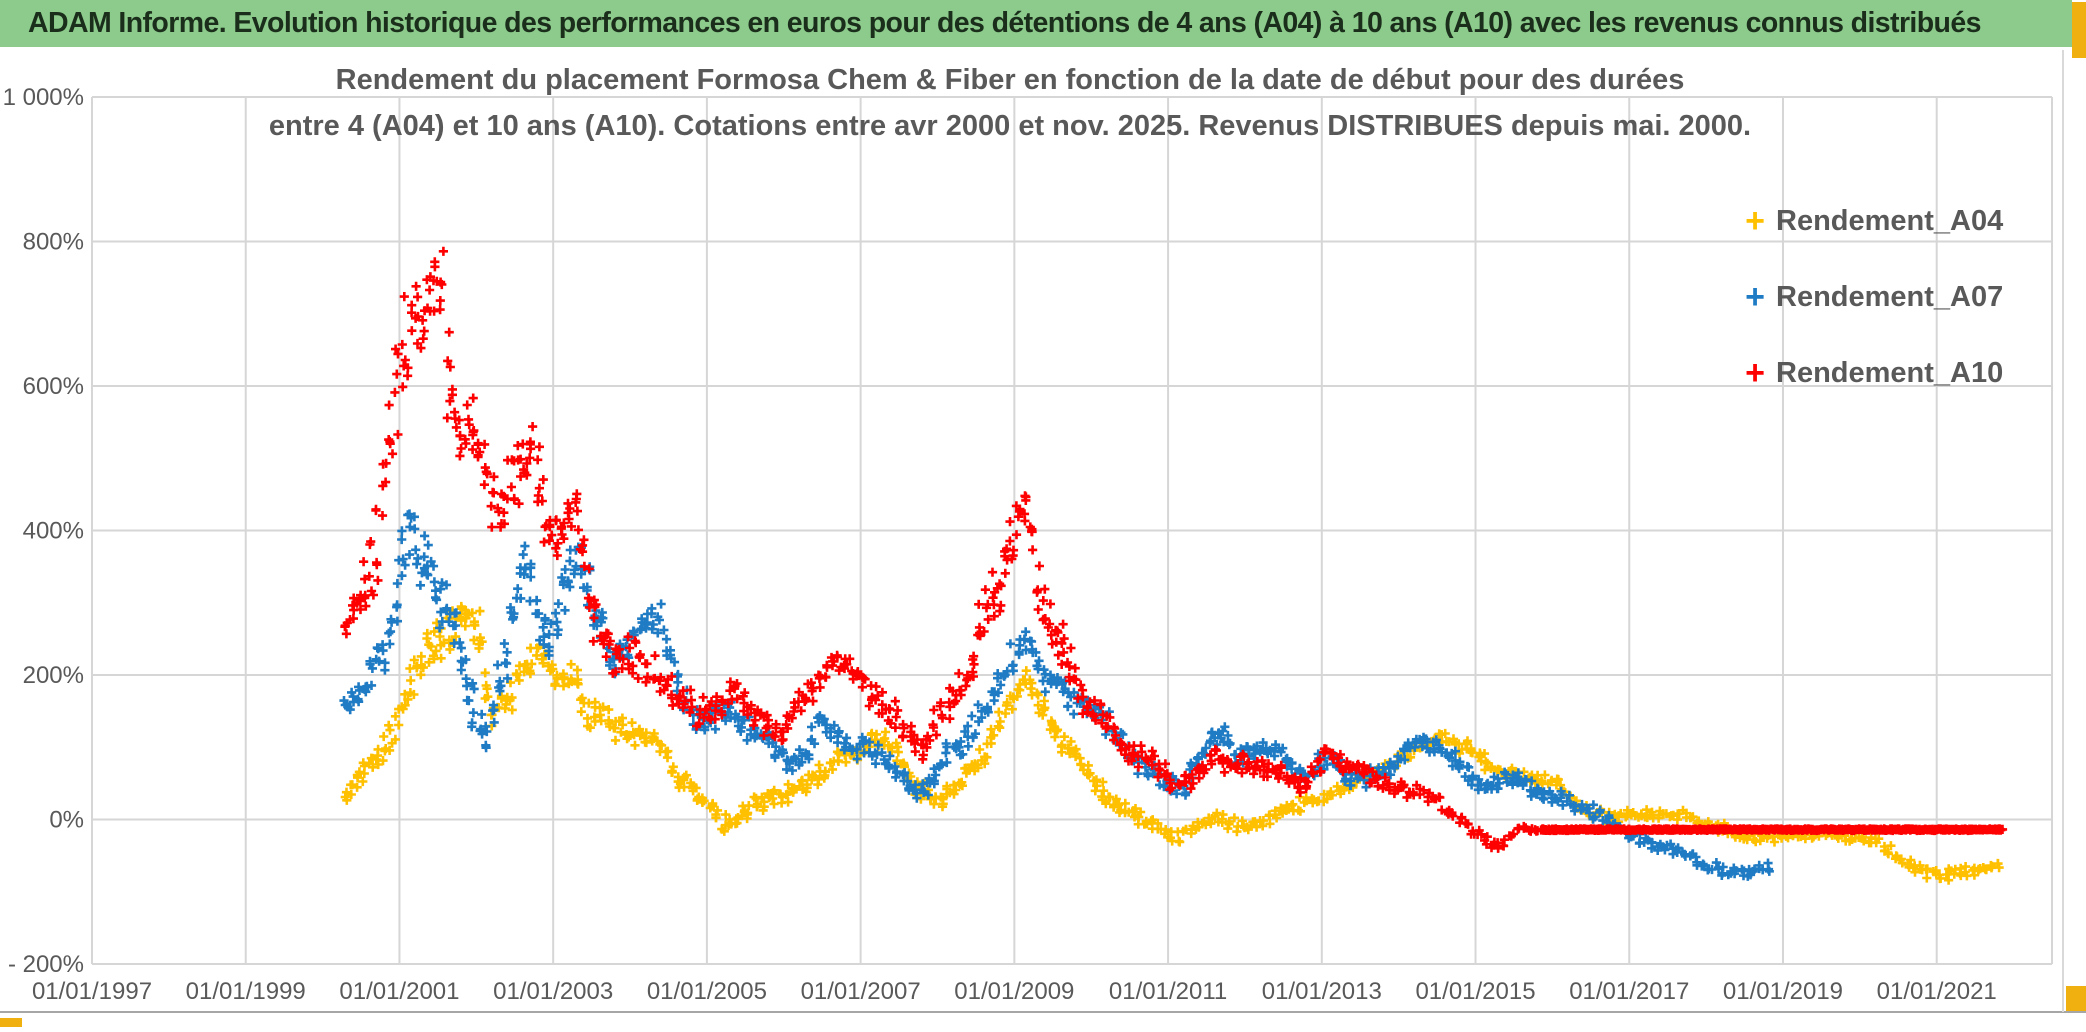 Image resolution: width=2086 pixels, height=1032 pixels. What do you see at coordinates (707, 991) in the screenshot?
I see `x-axis-tick-label: 01/01/2005` at bounding box center [707, 991].